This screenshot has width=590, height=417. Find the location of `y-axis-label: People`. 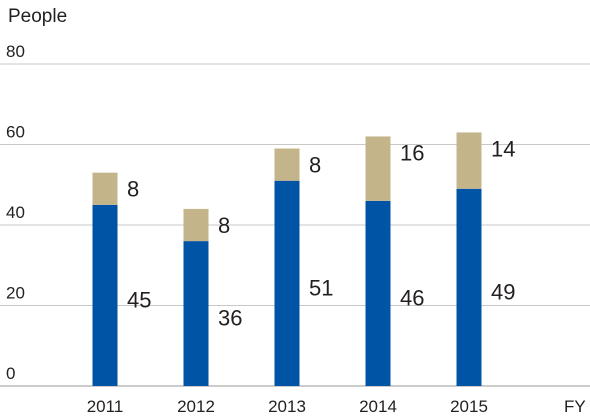

y-axis-label: People is located at coordinates (37, 16).